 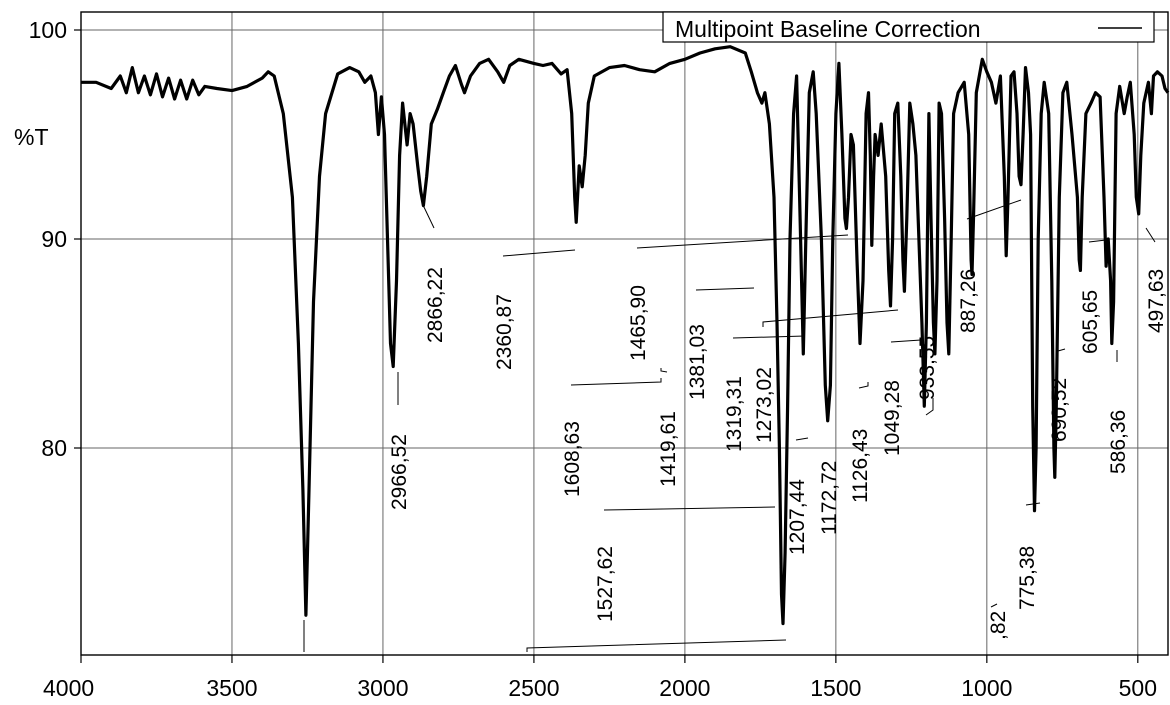 What do you see at coordinates (998, 625) in the screenshot?
I see `peak-label: ,82` at bounding box center [998, 625].